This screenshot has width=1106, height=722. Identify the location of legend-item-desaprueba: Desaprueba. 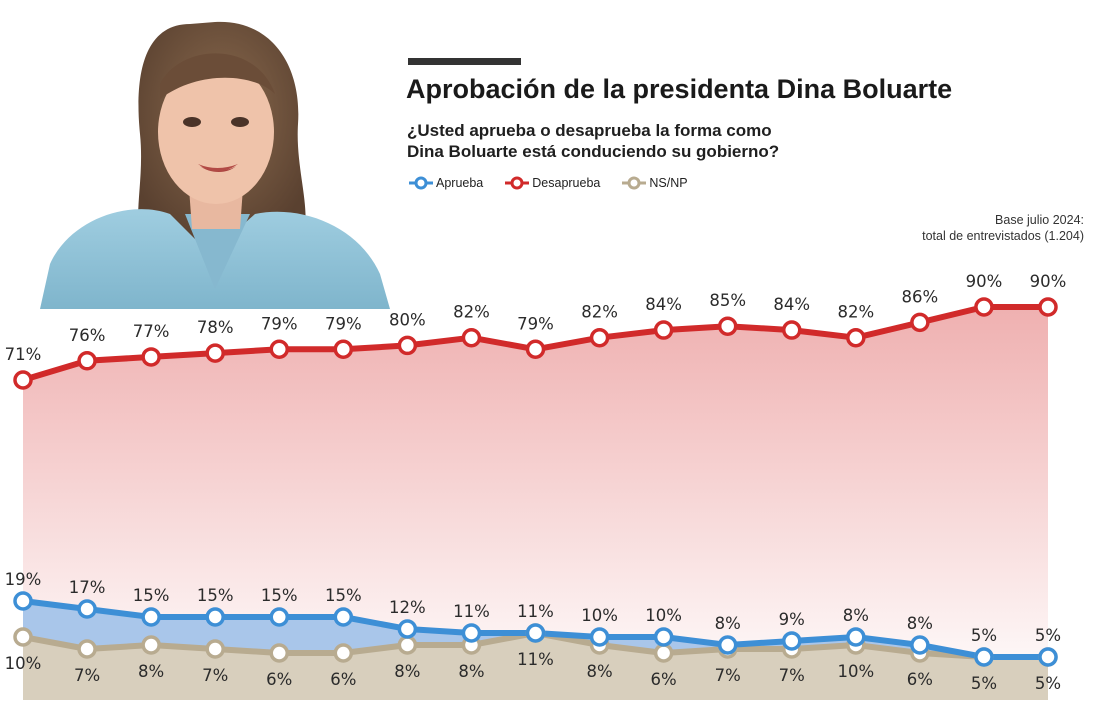
(552, 183).